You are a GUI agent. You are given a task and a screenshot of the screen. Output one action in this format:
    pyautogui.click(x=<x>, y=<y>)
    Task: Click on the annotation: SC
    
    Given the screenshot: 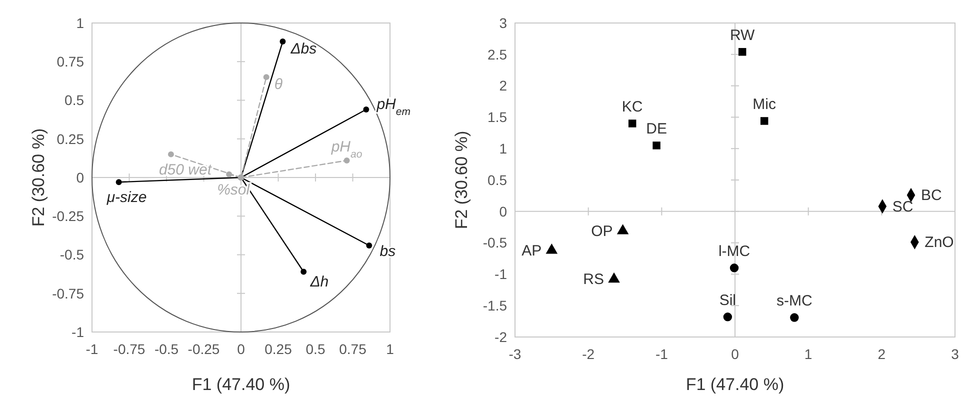 What is the action you would take?
    pyautogui.click(x=903, y=207)
    